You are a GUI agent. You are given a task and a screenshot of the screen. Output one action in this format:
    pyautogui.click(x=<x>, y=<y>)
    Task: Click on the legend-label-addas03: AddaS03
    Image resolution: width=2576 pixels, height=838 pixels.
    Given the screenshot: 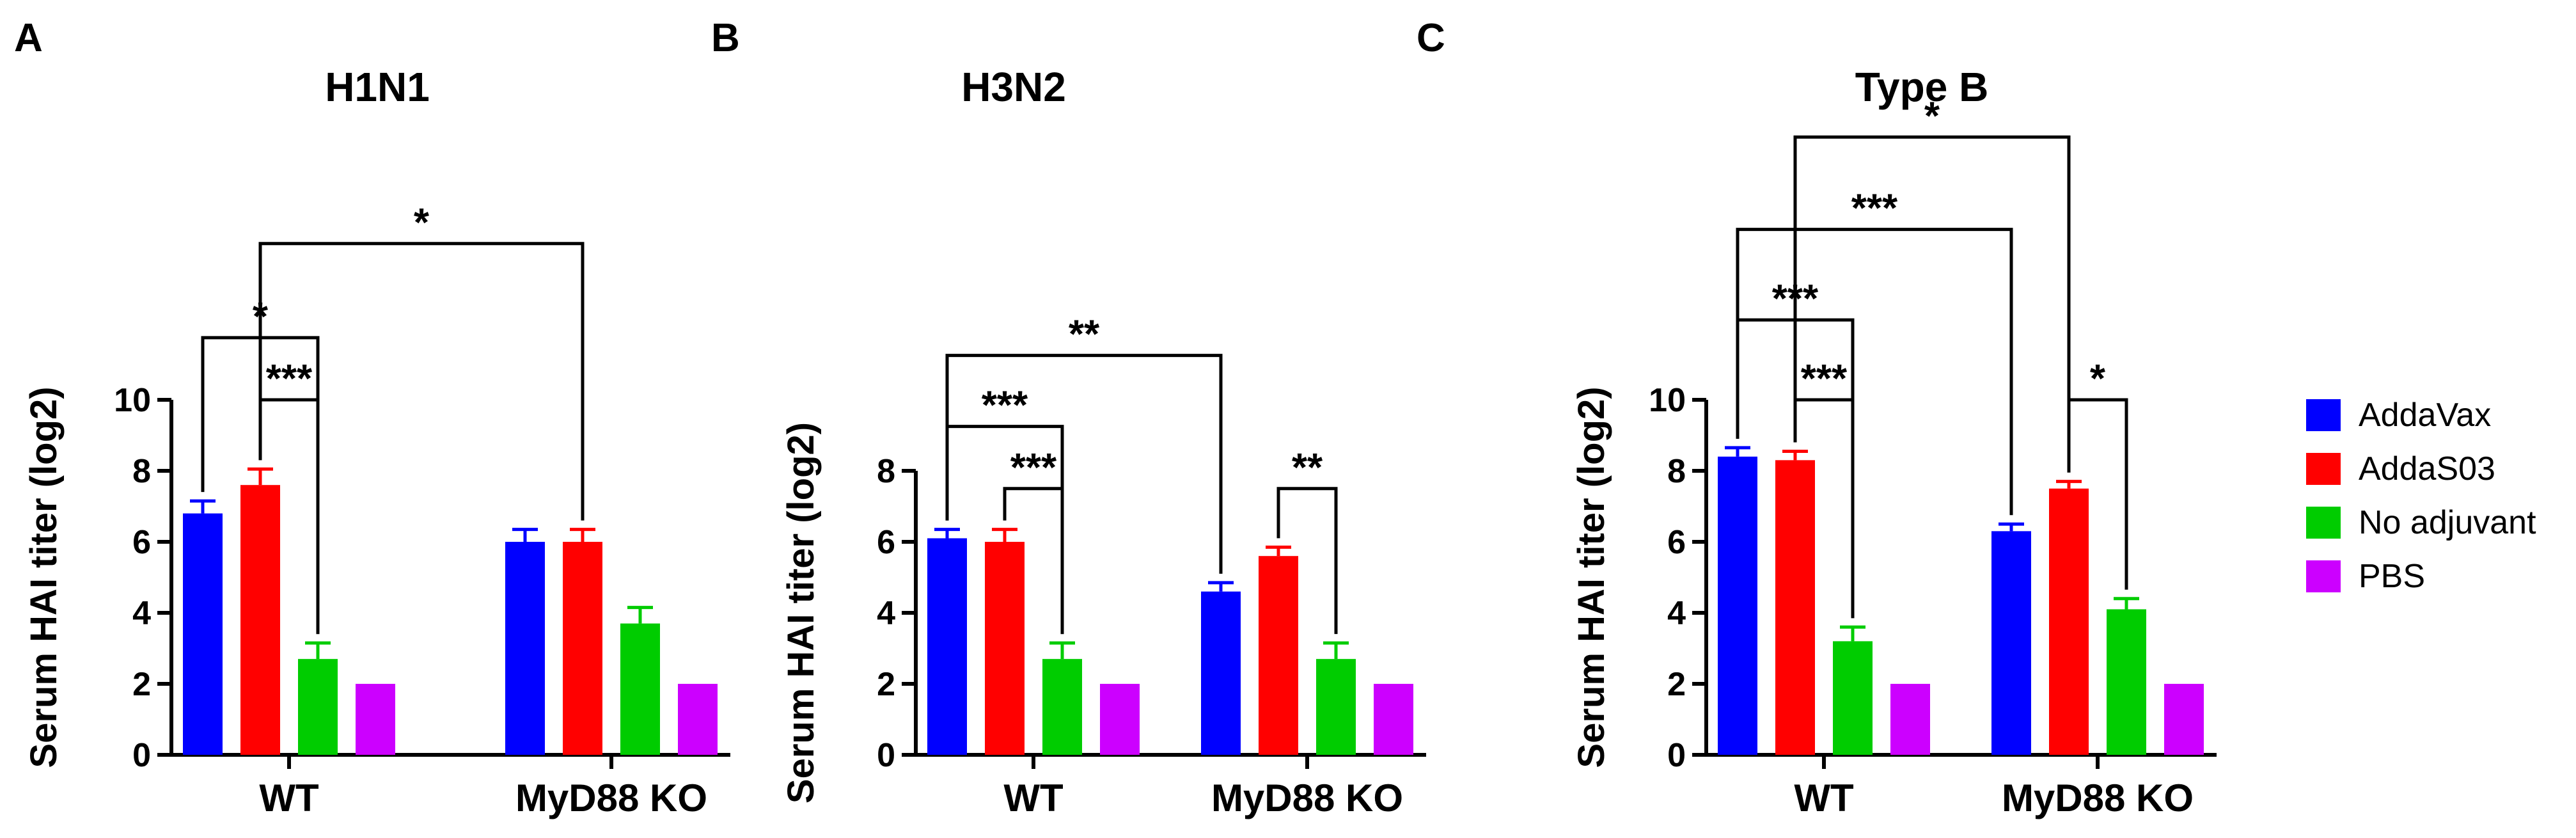 What is the action you would take?
    pyautogui.click(x=2427, y=468)
    